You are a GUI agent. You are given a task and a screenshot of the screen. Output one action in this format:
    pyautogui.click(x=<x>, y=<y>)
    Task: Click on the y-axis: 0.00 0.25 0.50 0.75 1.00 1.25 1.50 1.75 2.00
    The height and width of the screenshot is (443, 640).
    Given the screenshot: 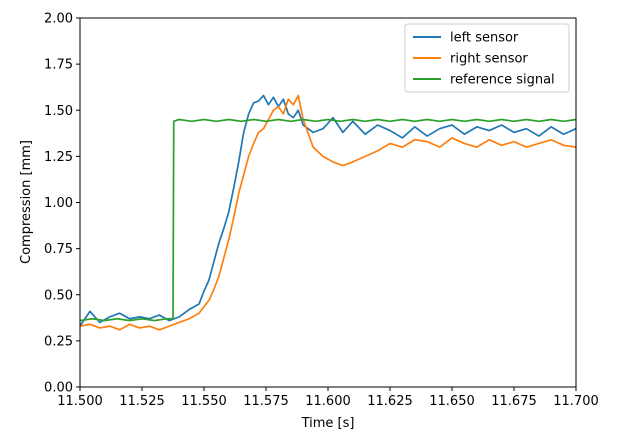 What is the action you would take?
    pyautogui.click(x=62, y=204)
    